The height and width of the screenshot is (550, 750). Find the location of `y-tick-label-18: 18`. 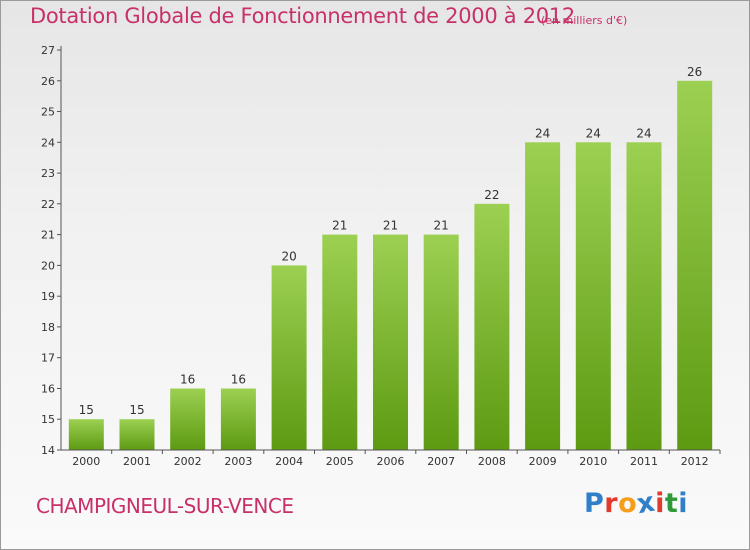

y-tick-label-18: 18 is located at coordinates (48, 327).